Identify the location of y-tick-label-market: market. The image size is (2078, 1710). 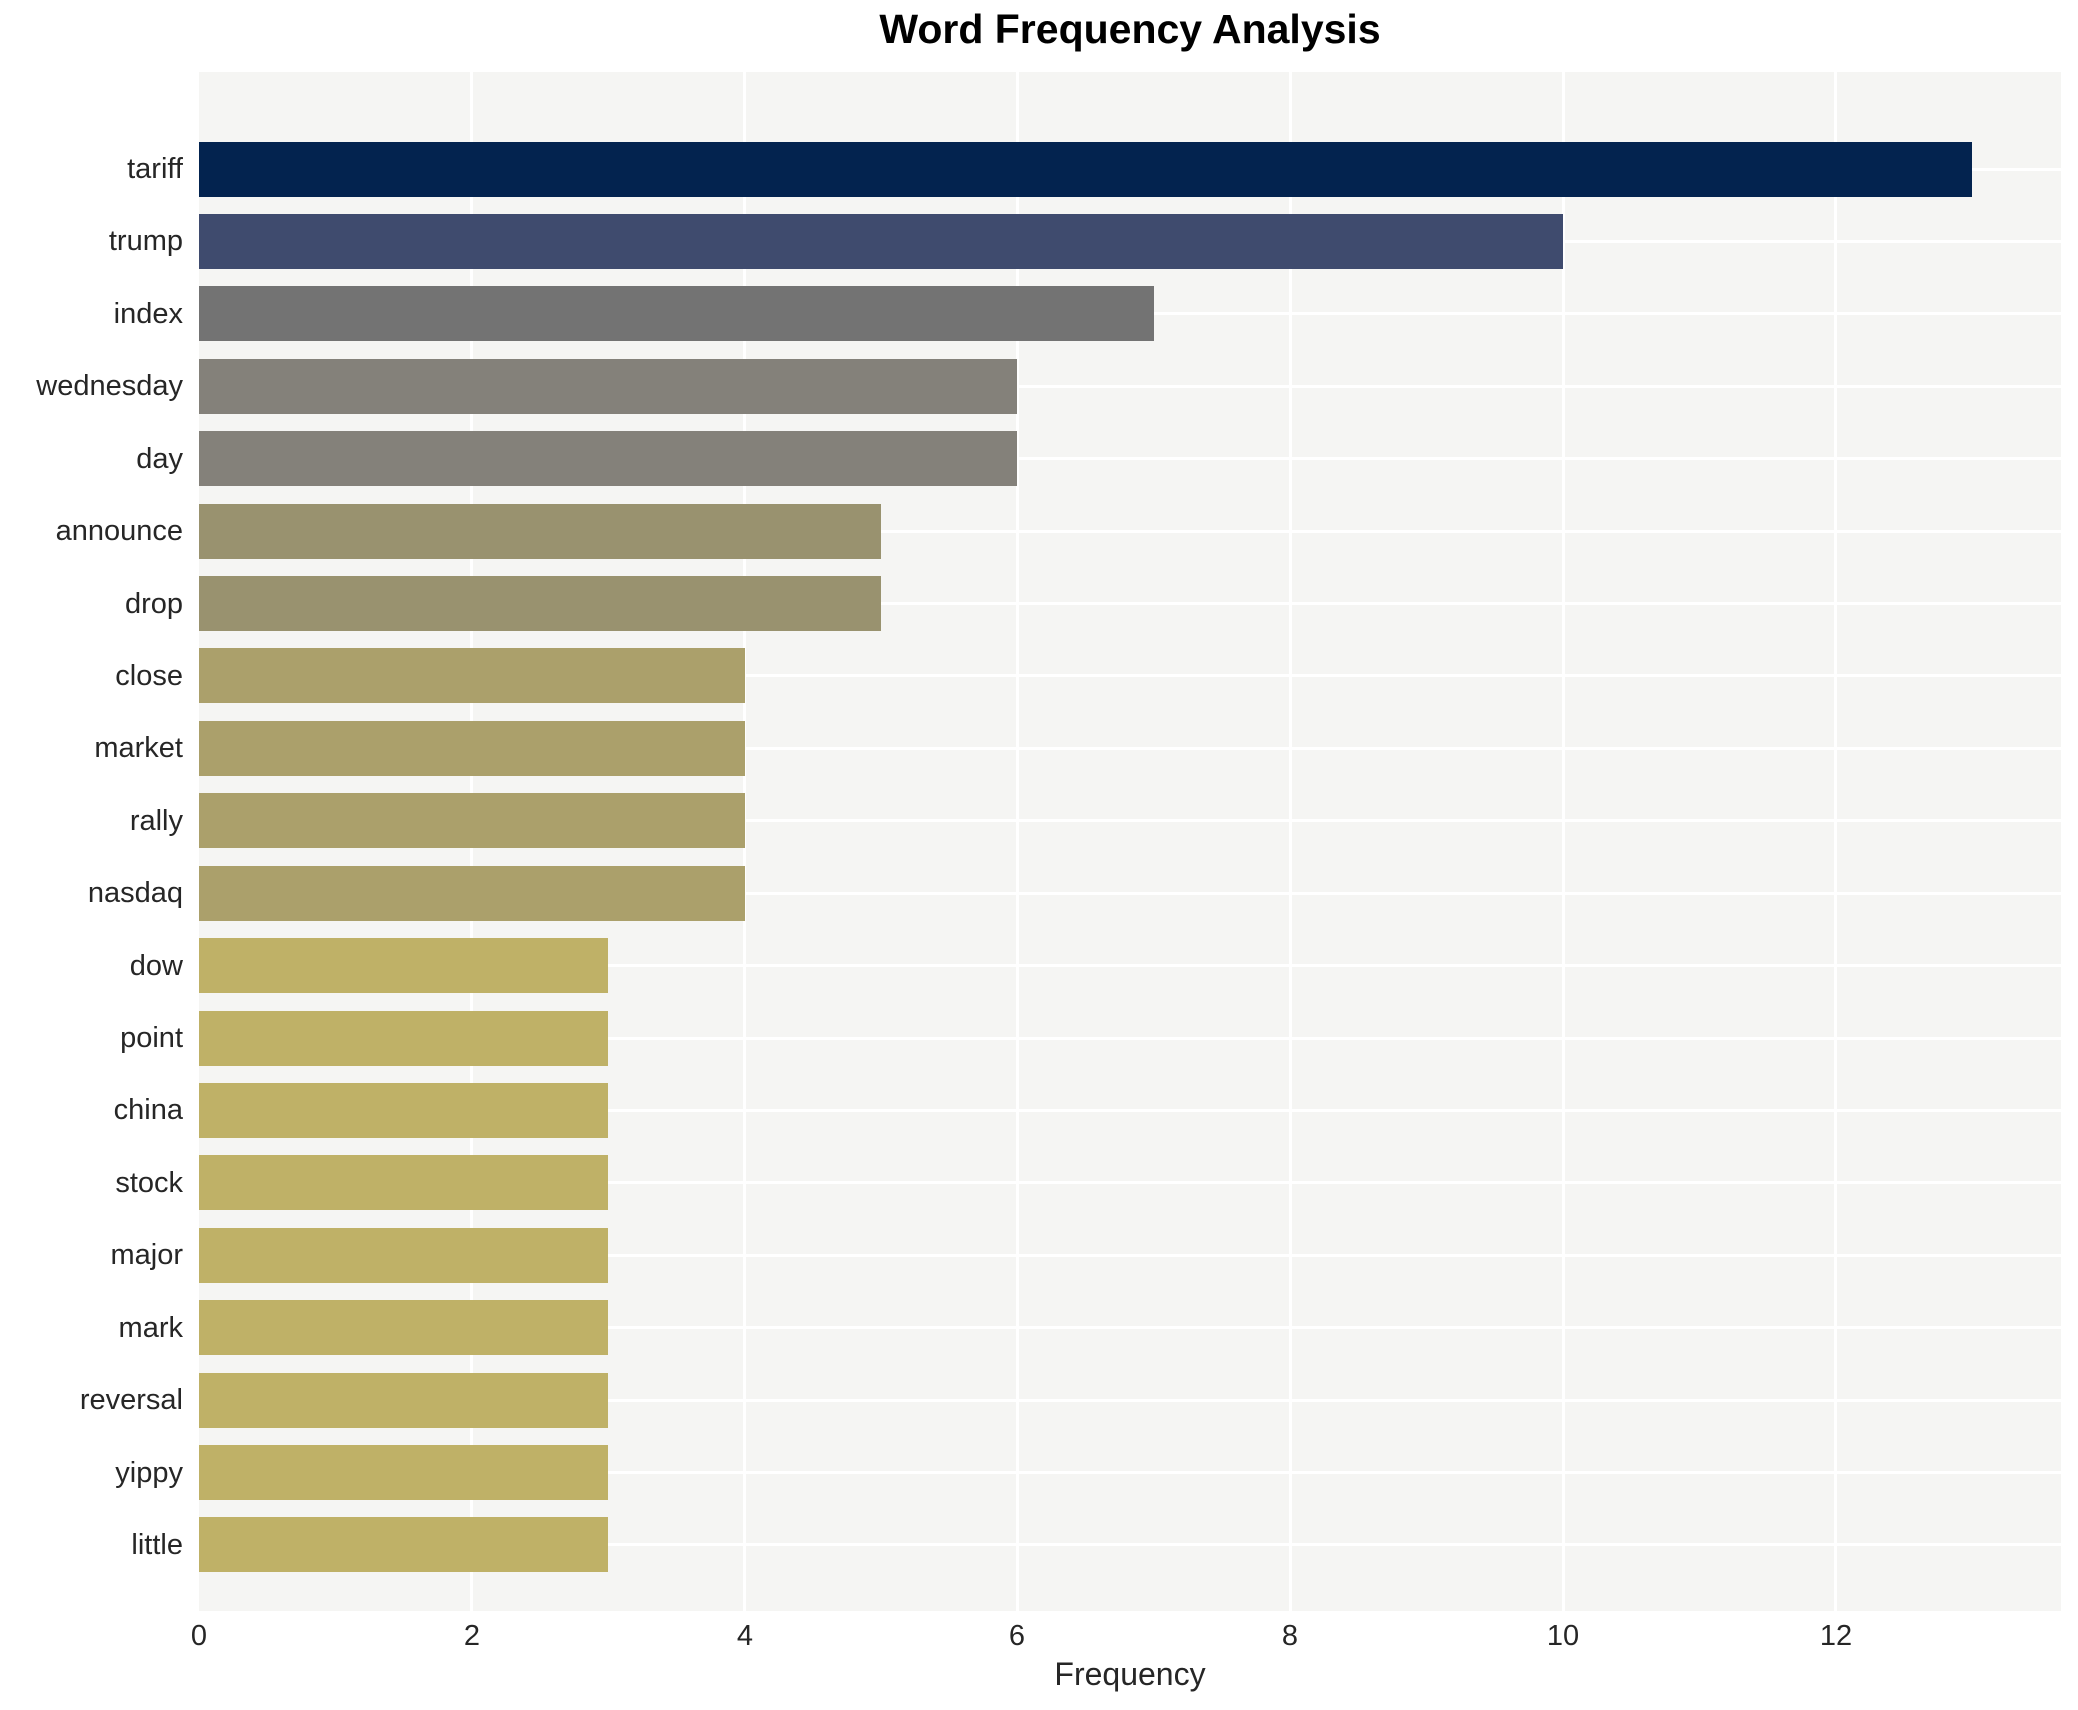
(138, 748).